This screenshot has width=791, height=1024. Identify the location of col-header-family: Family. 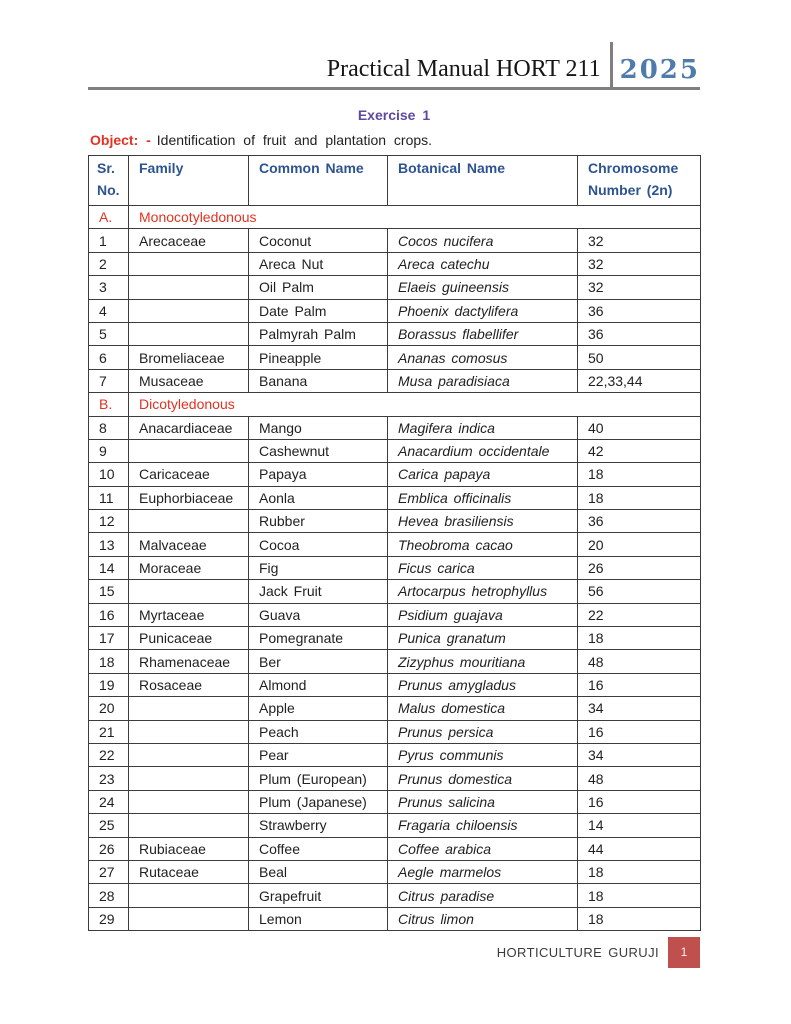
(188, 180).